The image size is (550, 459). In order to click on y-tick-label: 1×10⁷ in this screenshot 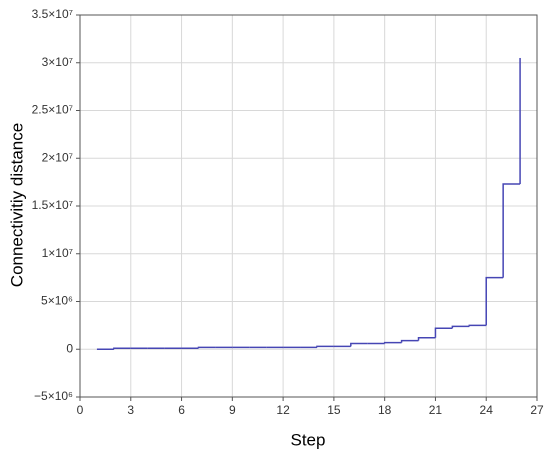, I will do `click(57, 253)`.